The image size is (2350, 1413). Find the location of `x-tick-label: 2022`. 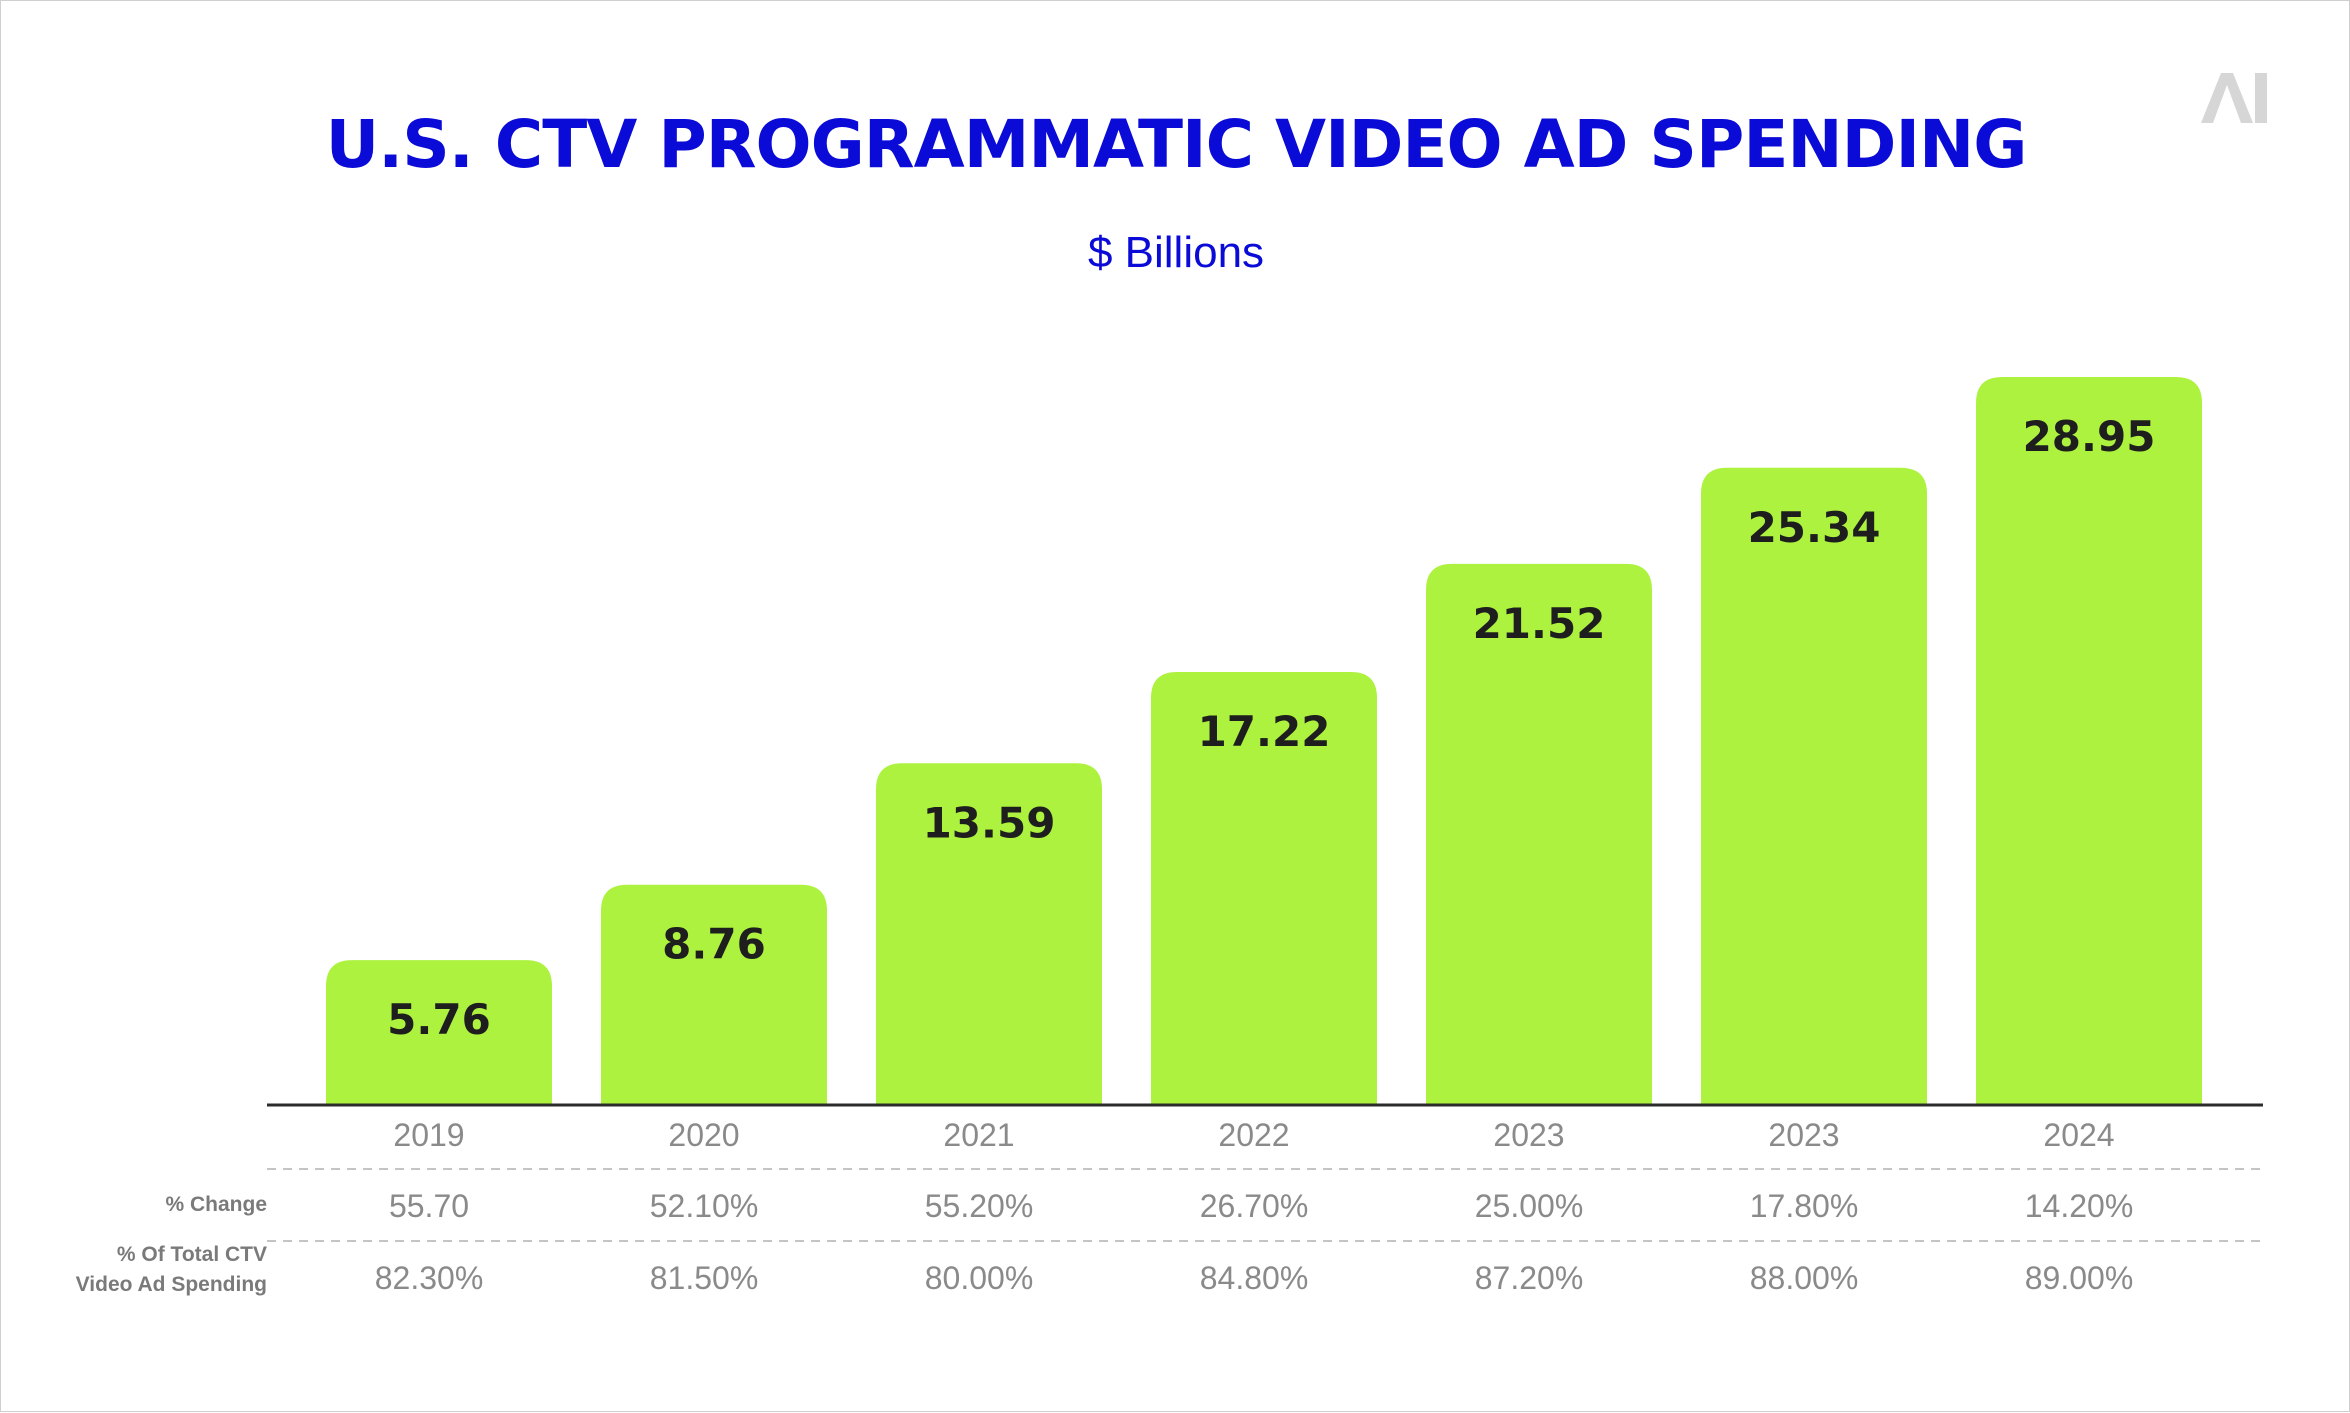

x-tick-label: 2022 is located at coordinates (1253, 1135).